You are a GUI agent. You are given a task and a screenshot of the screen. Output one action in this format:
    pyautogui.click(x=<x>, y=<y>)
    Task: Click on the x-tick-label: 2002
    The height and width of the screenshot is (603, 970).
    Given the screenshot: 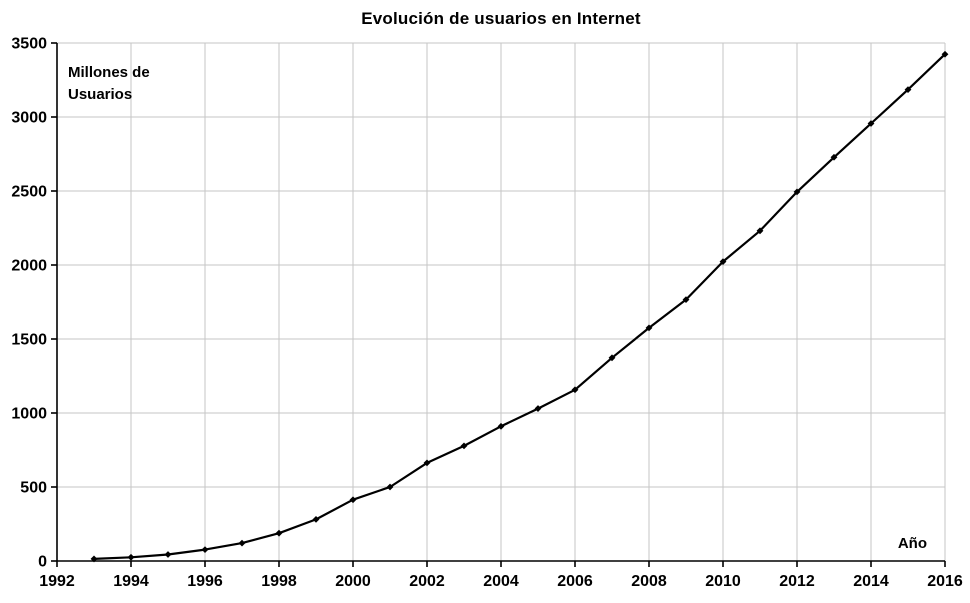 What is the action you would take?
    pyautogui.click(x=427, y=581)
    